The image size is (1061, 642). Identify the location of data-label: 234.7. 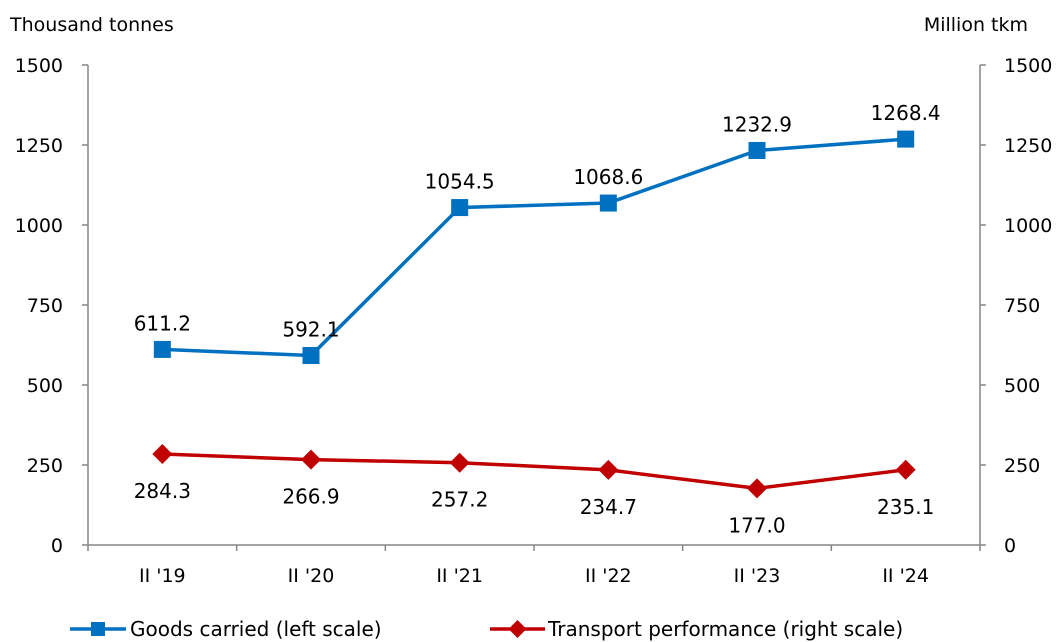
(608, 507).